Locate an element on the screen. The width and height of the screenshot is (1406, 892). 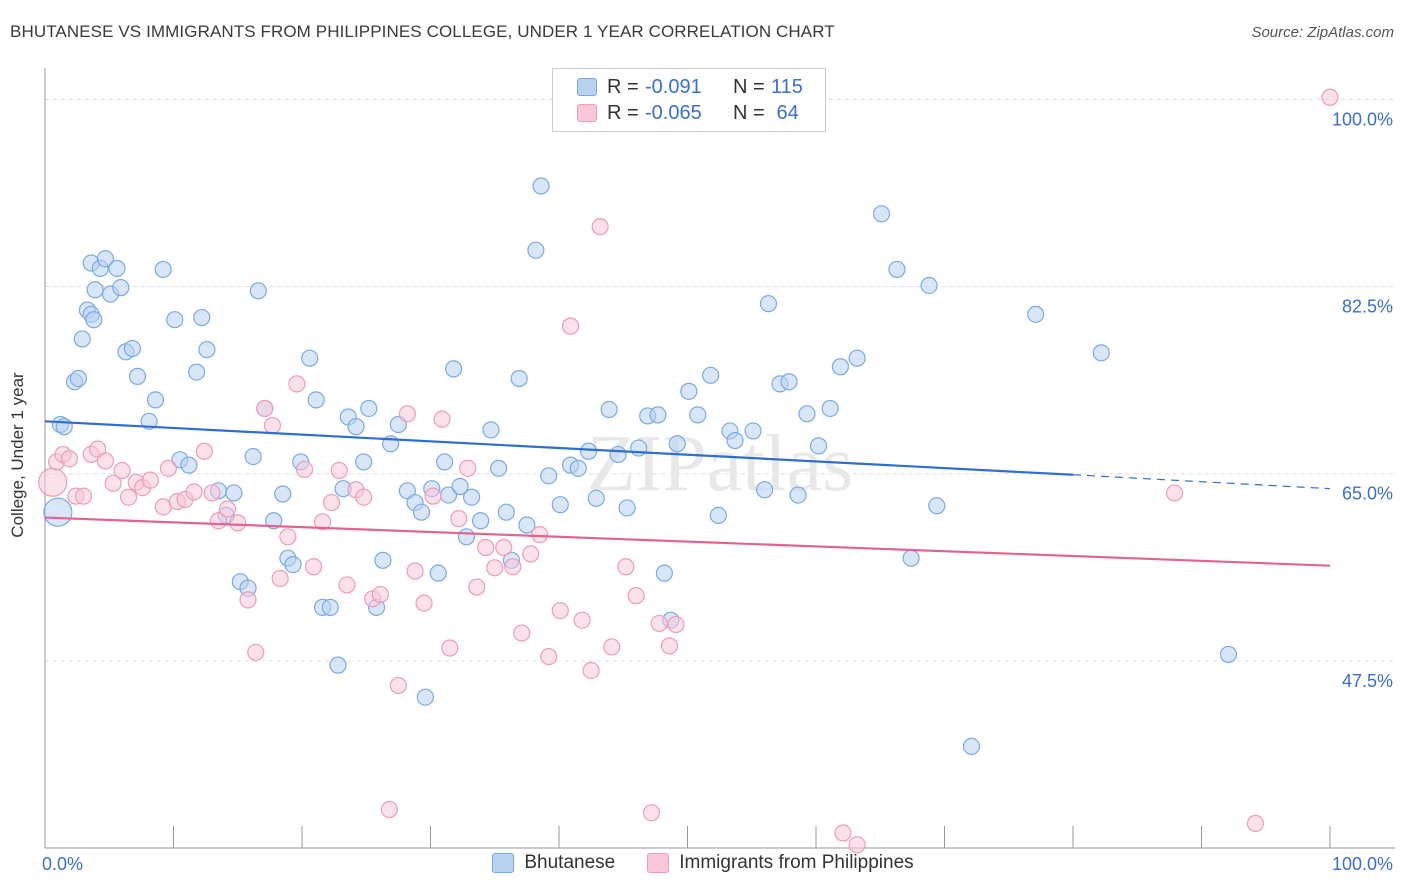
x-tick-label: 0.0% is located at coordinates (62, 864).